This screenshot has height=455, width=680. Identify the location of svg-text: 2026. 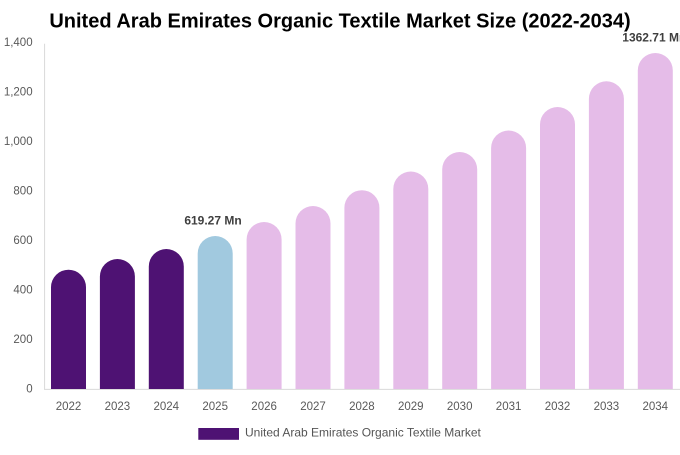
(264, 407).